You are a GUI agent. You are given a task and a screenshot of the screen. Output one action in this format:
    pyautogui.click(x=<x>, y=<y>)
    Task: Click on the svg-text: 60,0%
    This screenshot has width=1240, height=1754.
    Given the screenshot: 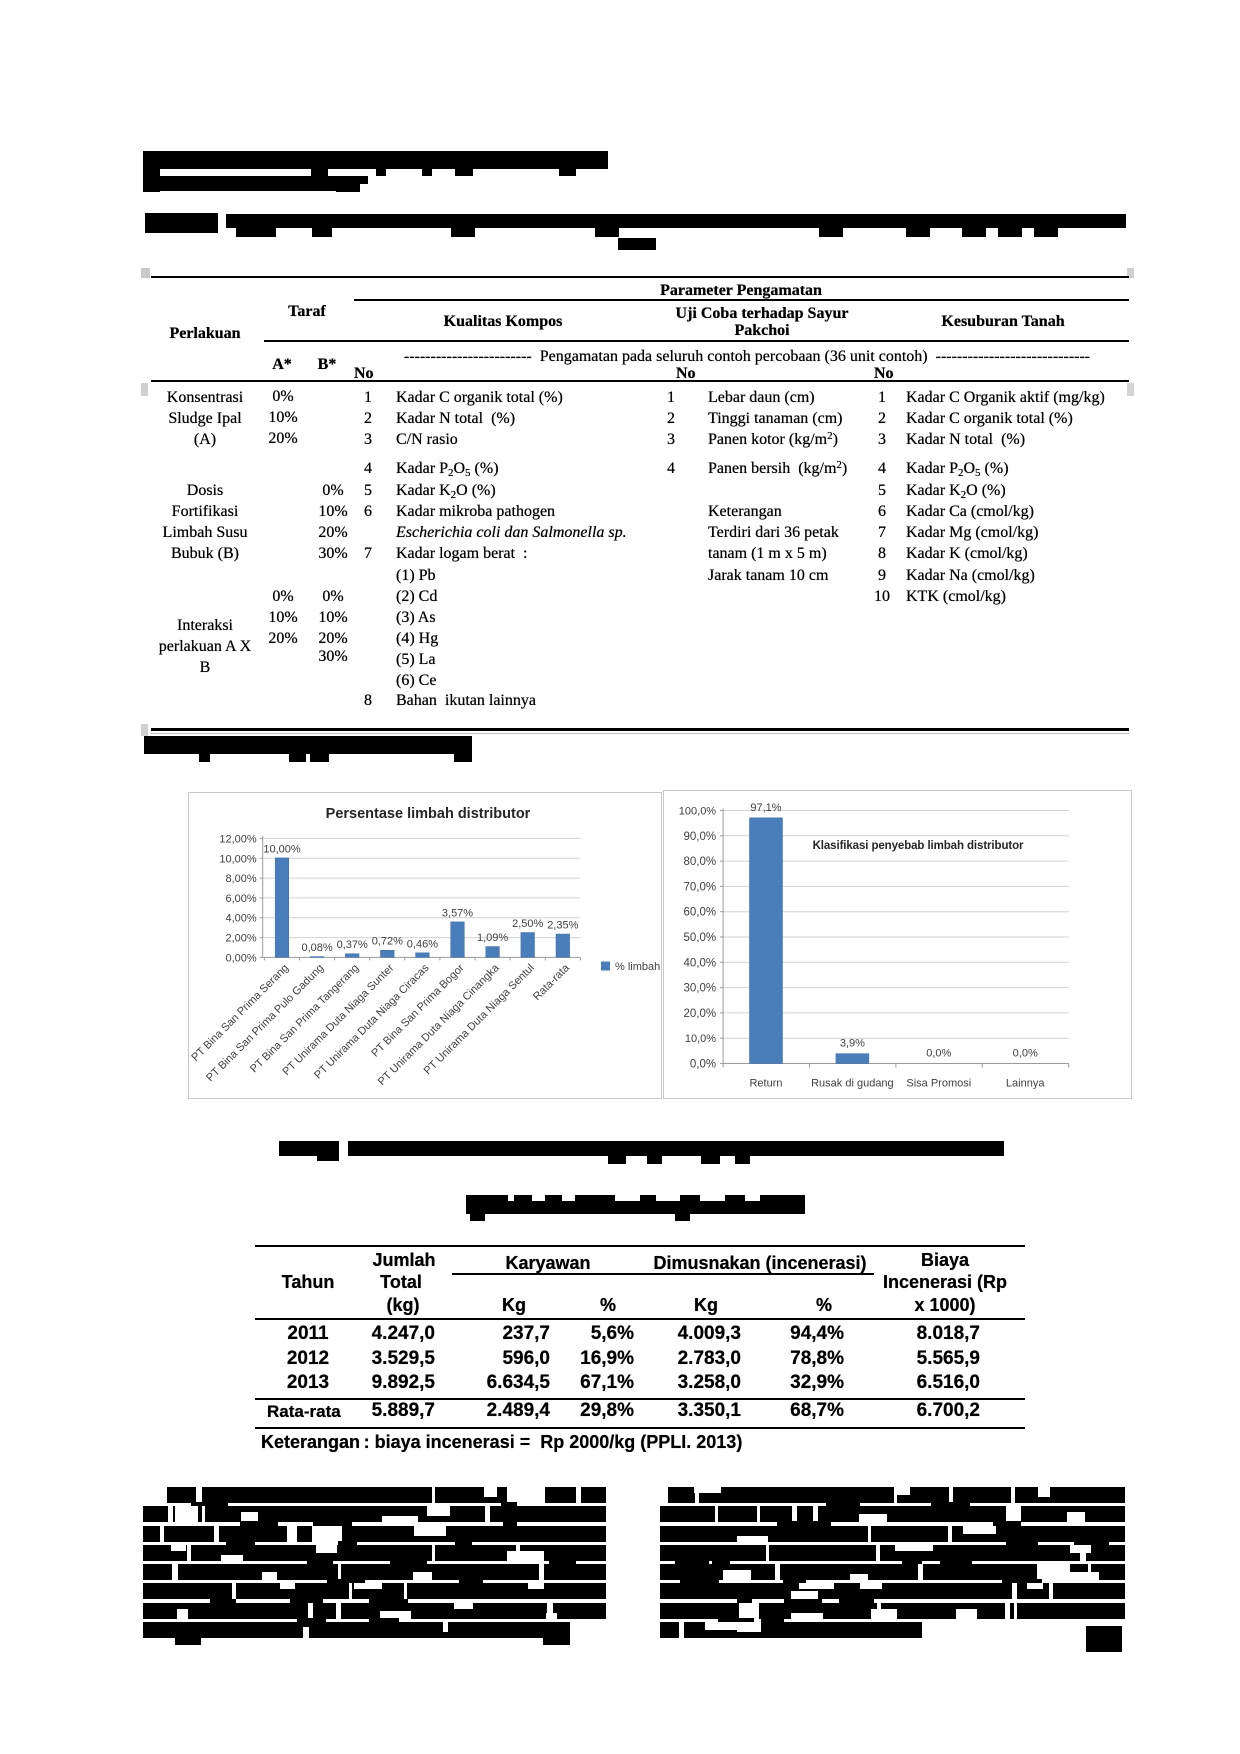 What is the action you would take?
    pyautogui.click(x=699, y=913)
    